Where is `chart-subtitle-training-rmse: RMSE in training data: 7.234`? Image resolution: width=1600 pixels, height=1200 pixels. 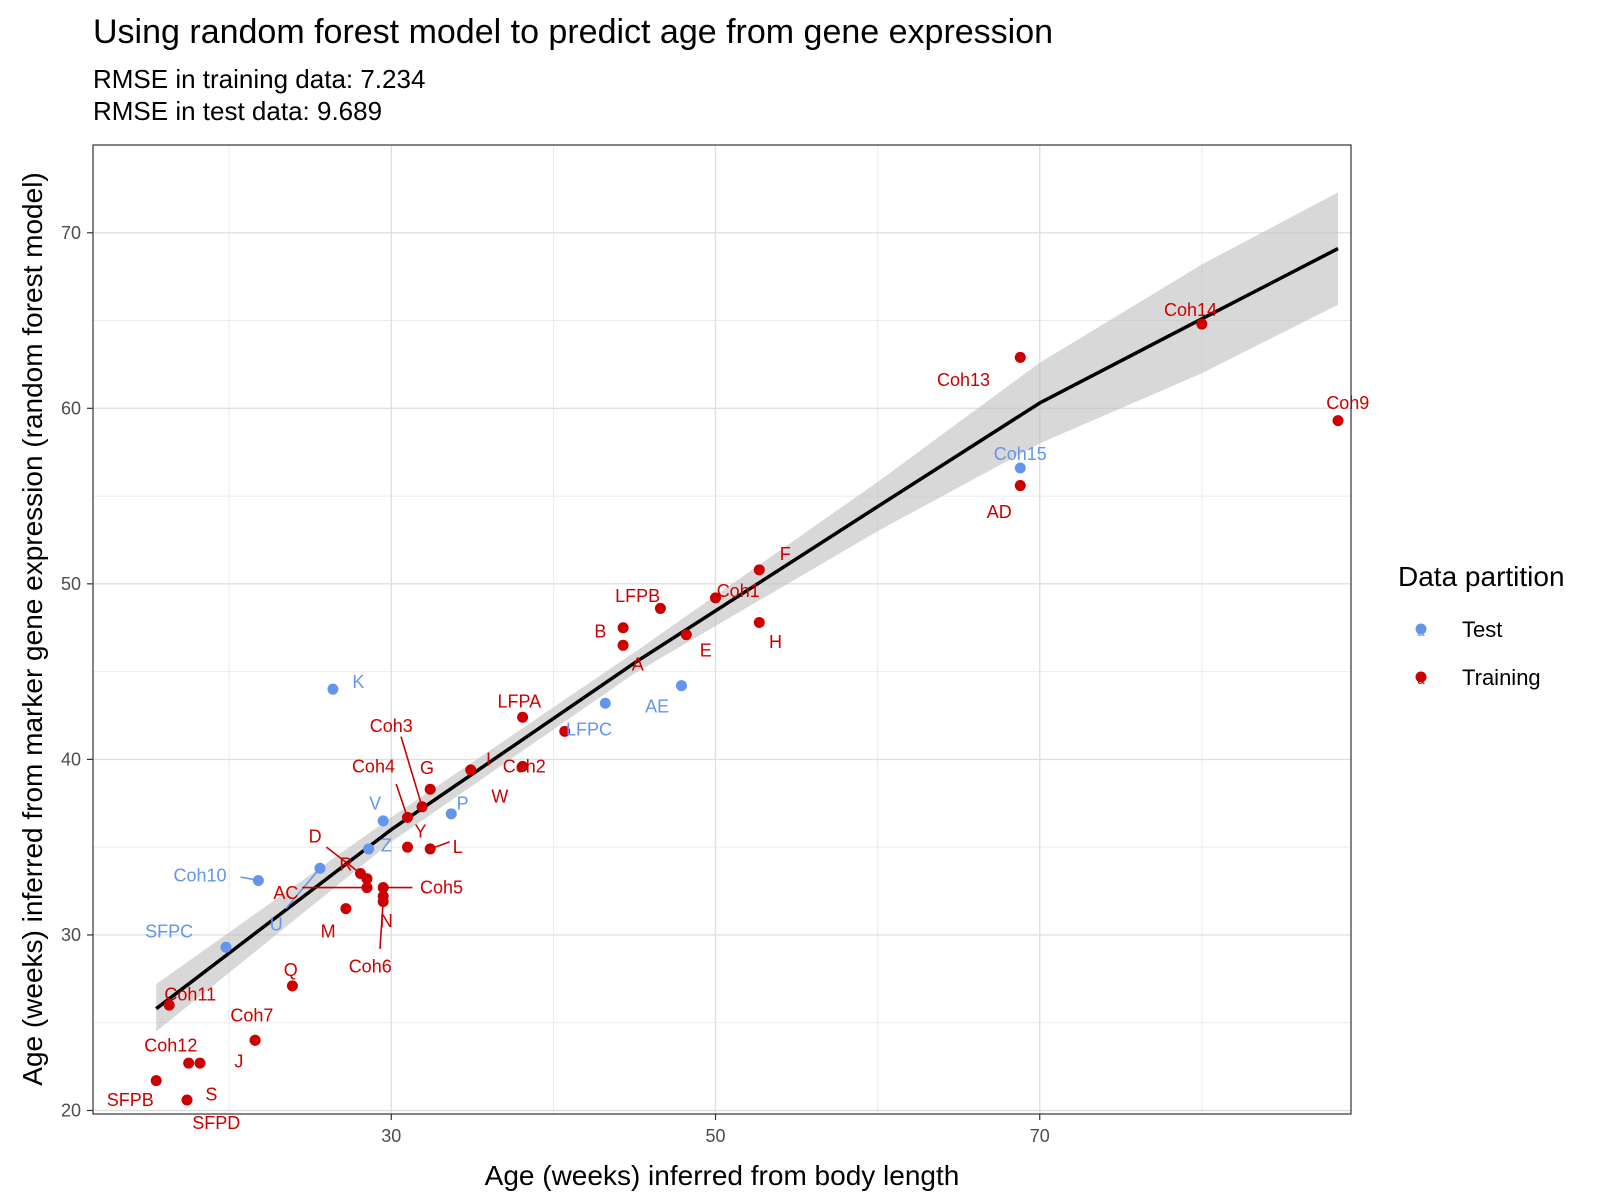 chart-subtitle-training-rmse: RMSE in training data: 7.234 is located at coordinates (259, 79).